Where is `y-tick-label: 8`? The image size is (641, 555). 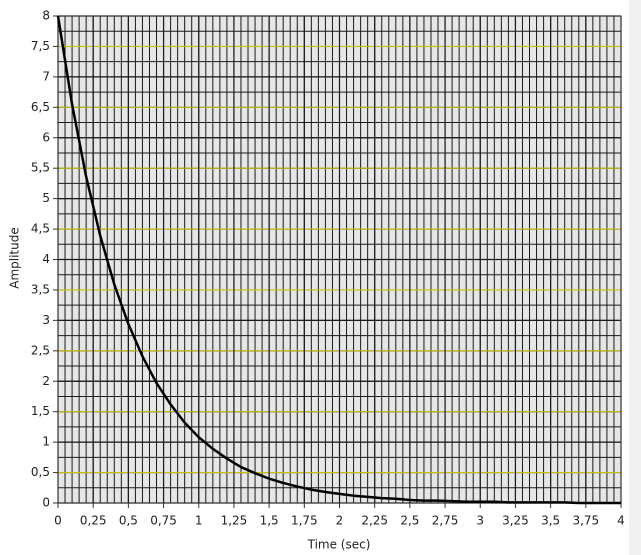
y-tick-label: 8 is located at coordinates (46, 16).